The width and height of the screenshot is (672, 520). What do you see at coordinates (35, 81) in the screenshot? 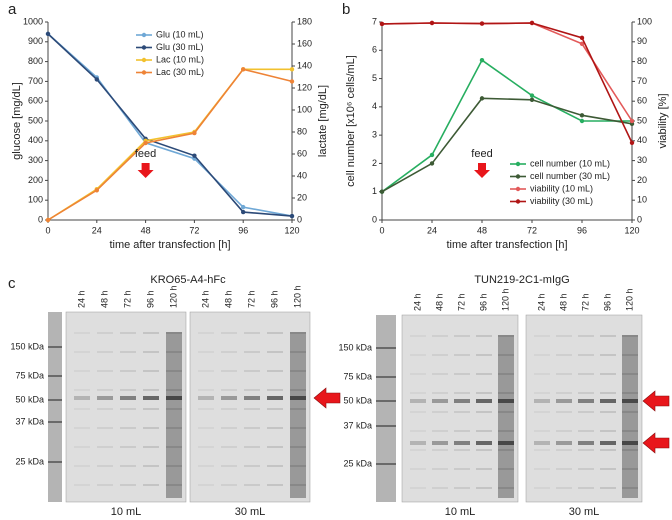
I see `y-tick-label: 700` at bounding box center [35, 81].